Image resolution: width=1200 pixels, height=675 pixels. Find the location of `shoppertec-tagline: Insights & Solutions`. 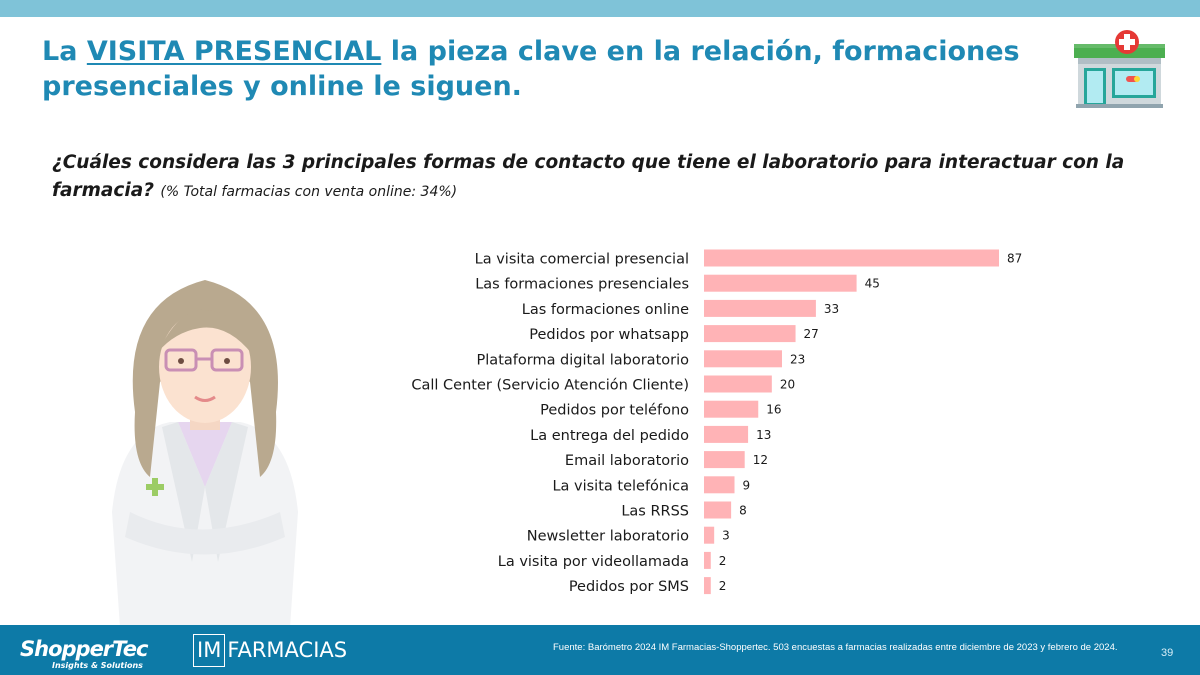

shoppertec-tagline: Insights & Solutions is located at coordinates (97, 665).